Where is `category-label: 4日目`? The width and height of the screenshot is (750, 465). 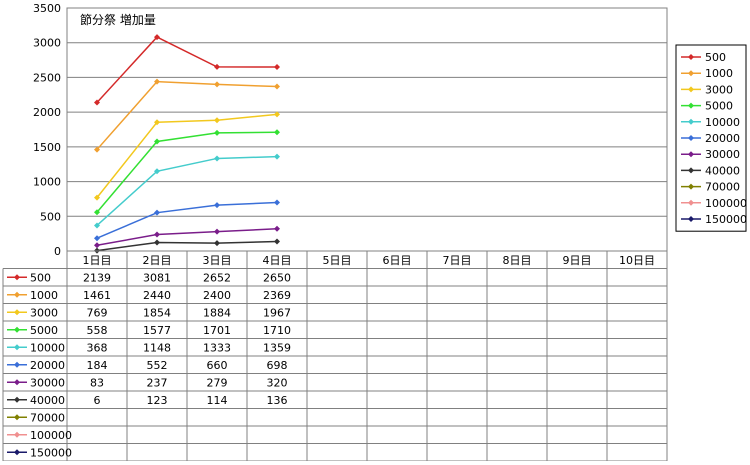
category-label: 4日目 is located at coordinates (277, 260).